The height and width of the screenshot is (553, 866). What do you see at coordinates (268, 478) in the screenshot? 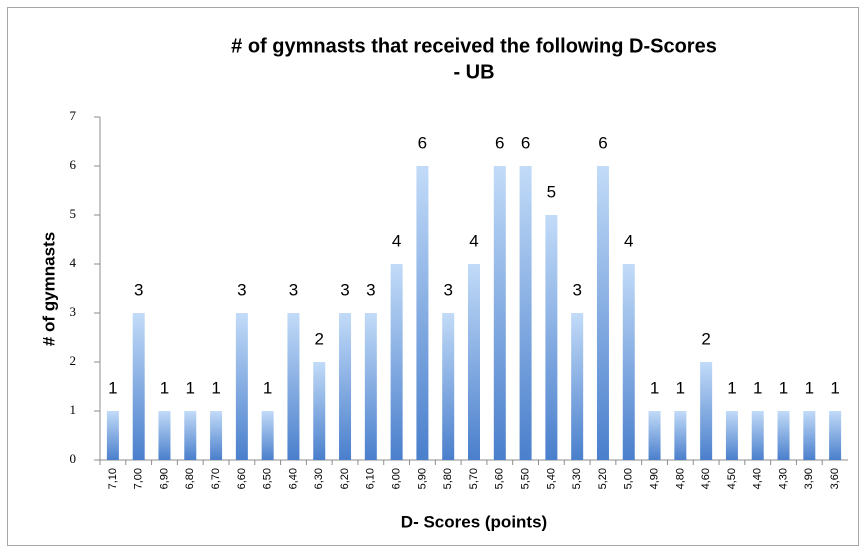
I see `x-tick-label: 6,50` at bounding box center [268, 478].